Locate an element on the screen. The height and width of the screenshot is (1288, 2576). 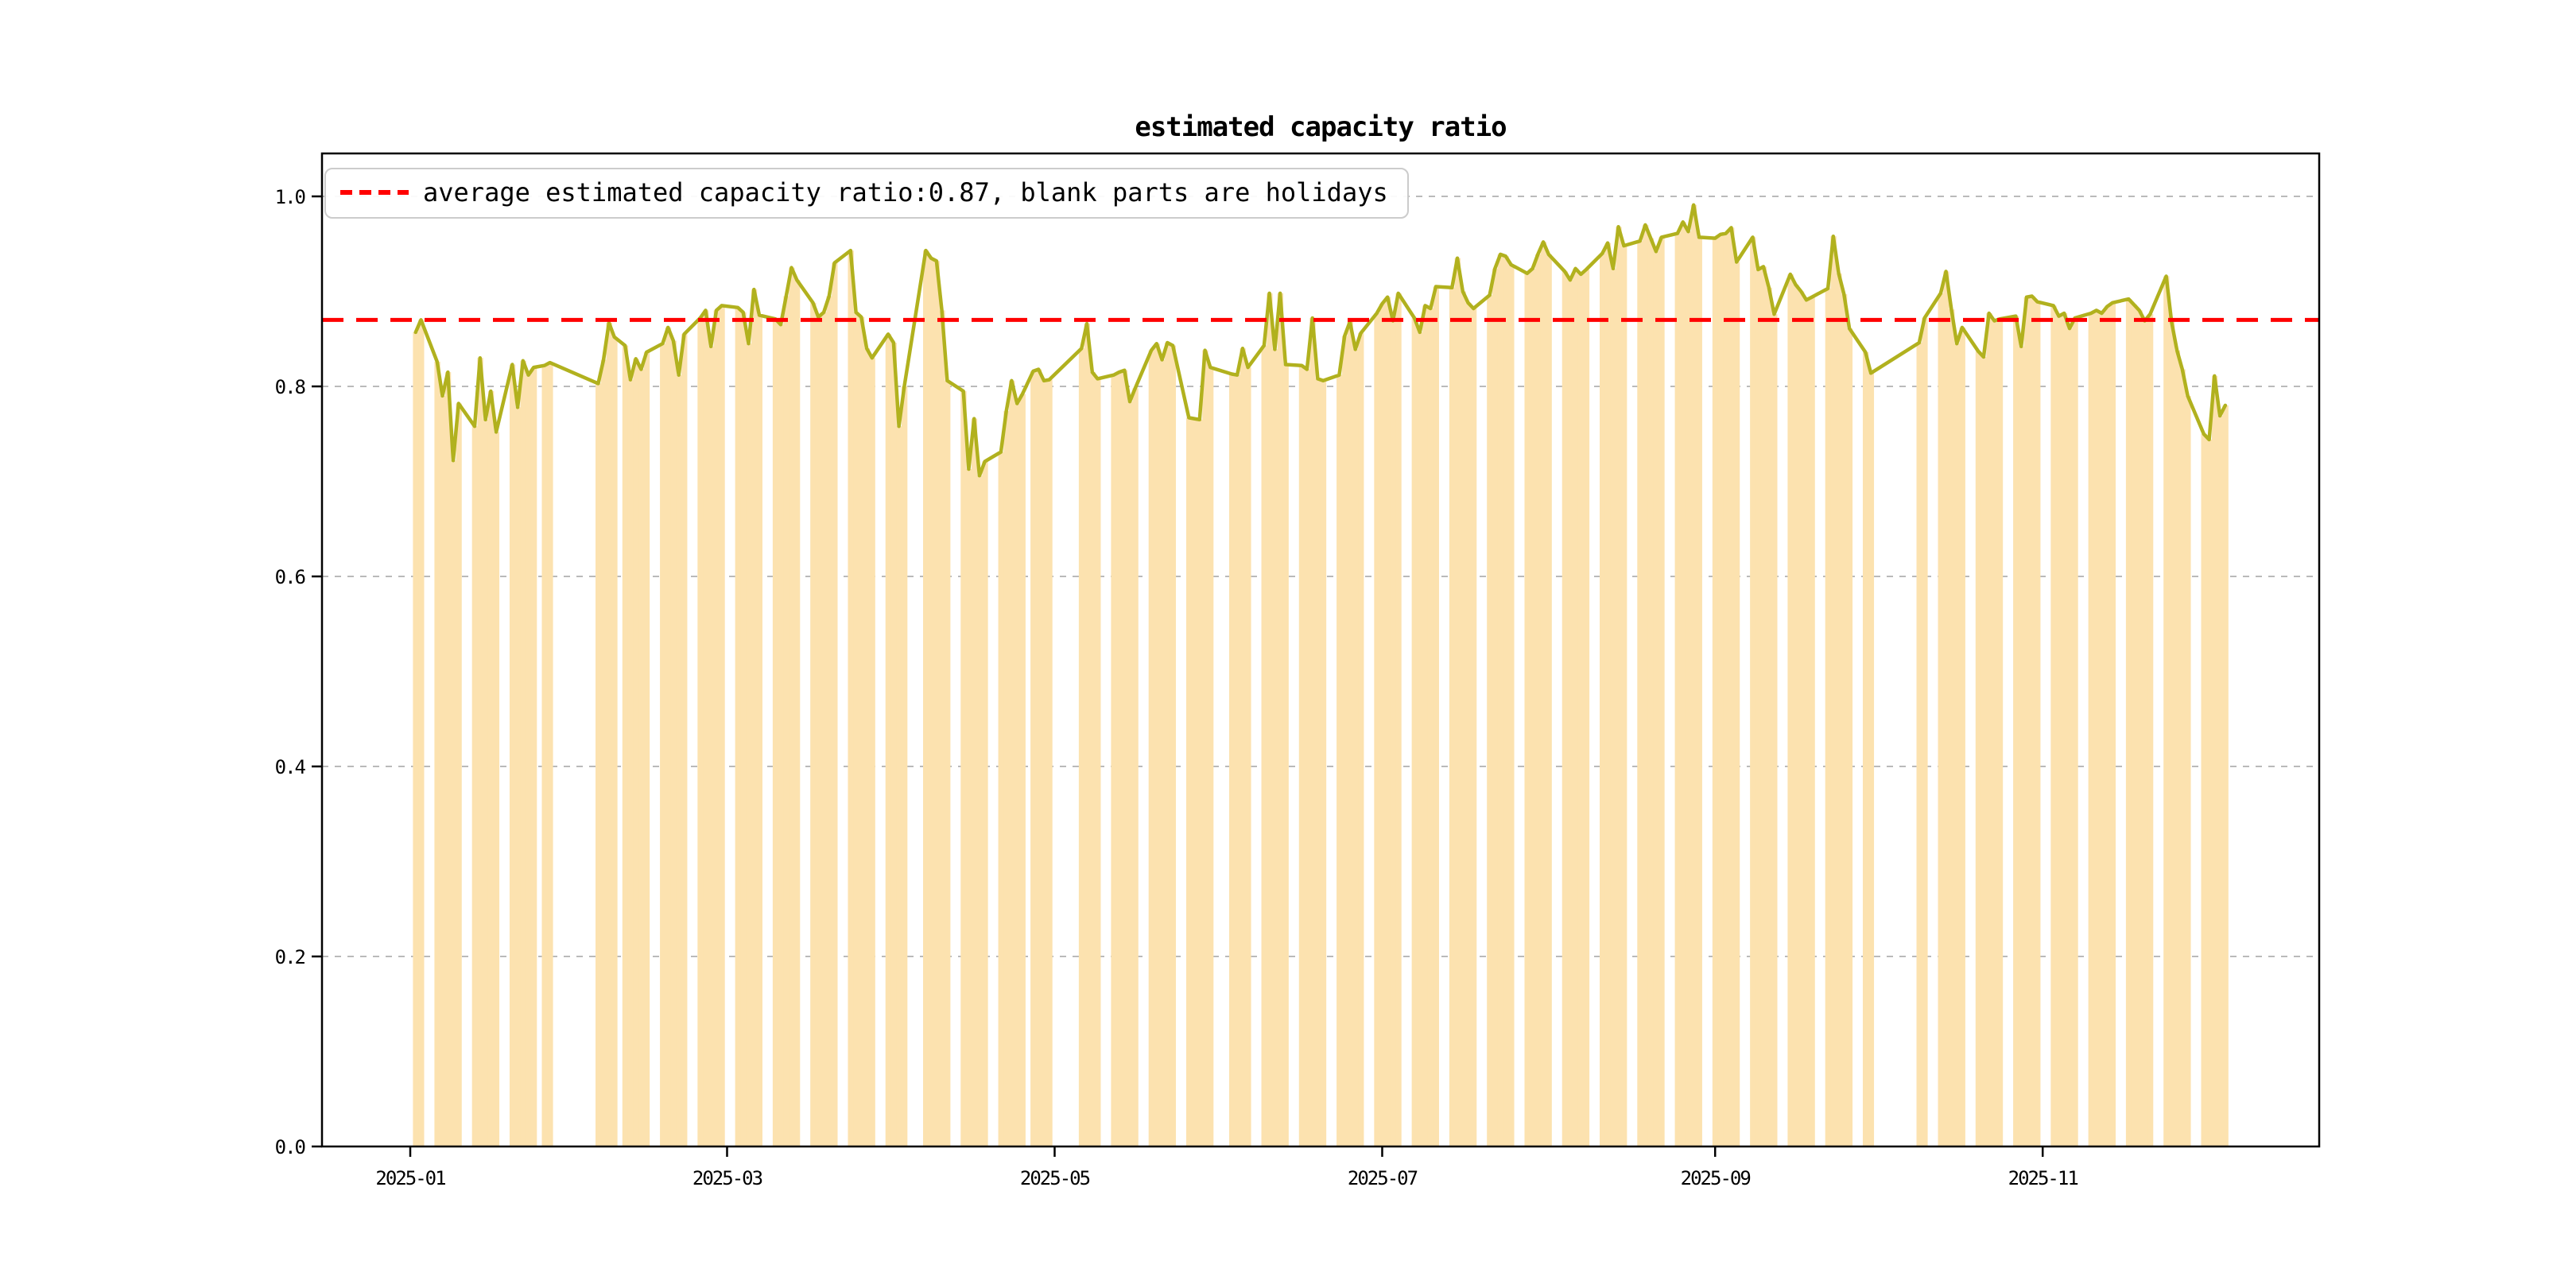
x-tick-label: 2025-11 is located at coordinates (2043, 1178).